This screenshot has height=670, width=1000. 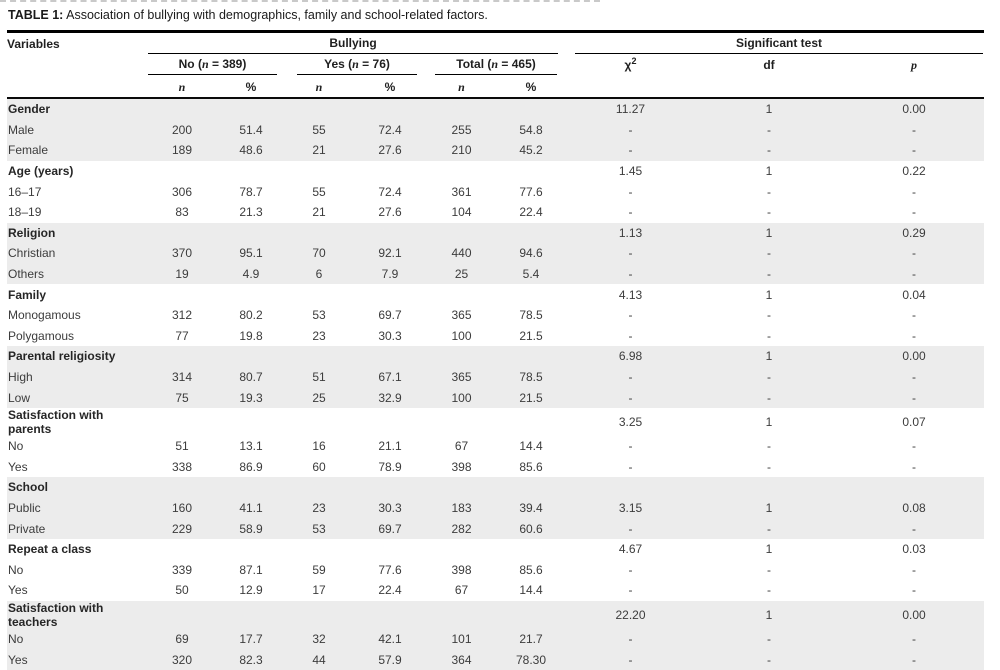 What do you see at coordinates (56, 421) in the screenshot?
I see `variable-group-name: Satisfaction with parents` at bounding box center [56, 421].